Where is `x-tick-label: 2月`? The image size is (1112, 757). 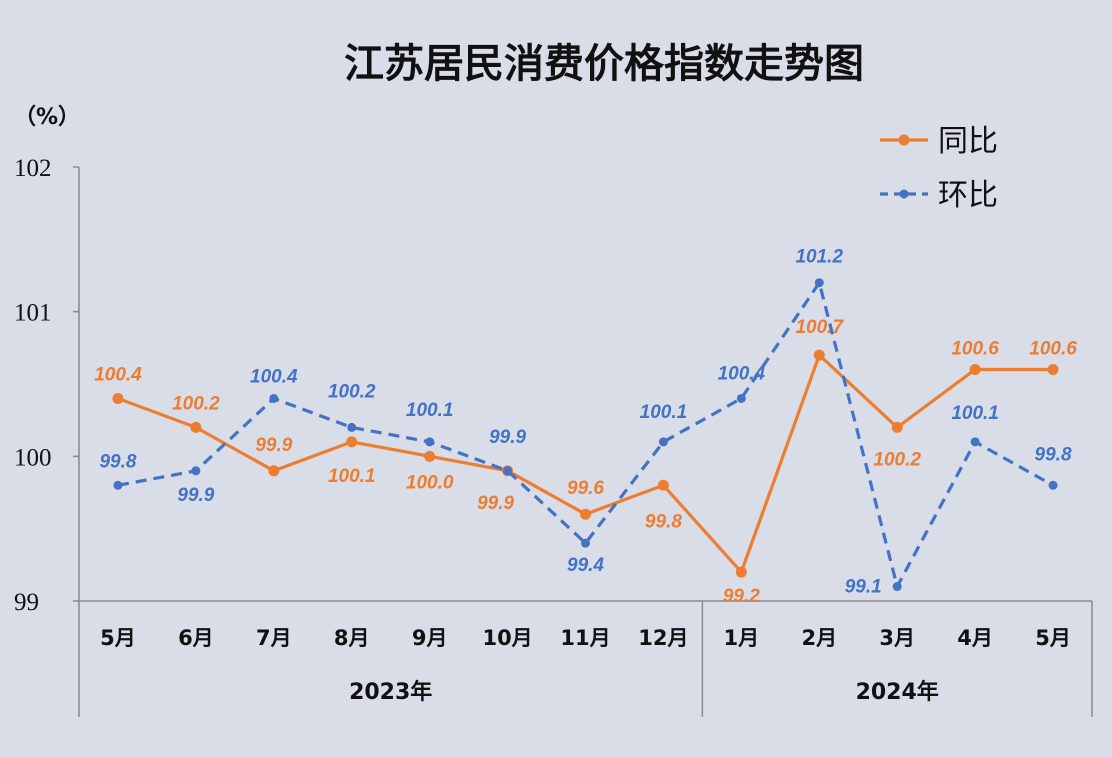
x-tick-label: 2月 is located at coordinates (819, 638).